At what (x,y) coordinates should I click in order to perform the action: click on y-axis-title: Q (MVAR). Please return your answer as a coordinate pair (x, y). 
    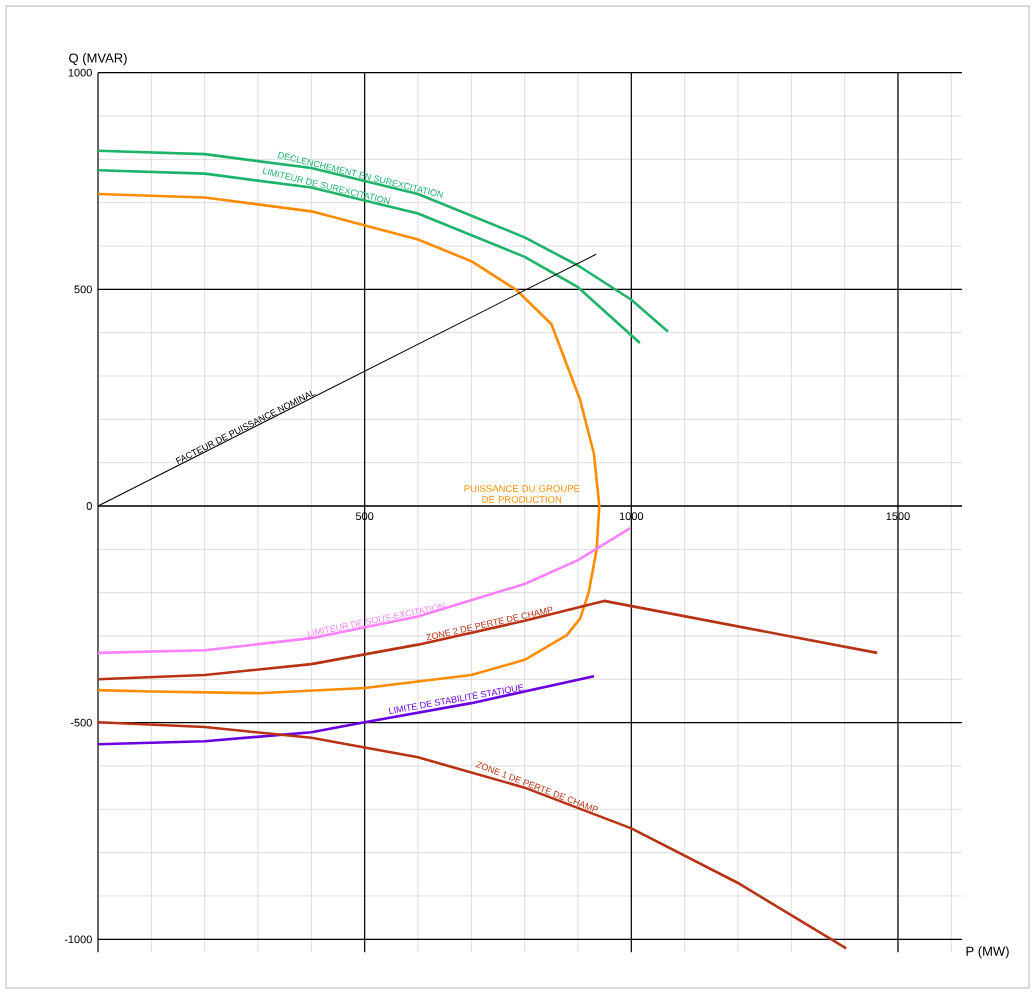
    Looking at the image, I should click on (98, 59).